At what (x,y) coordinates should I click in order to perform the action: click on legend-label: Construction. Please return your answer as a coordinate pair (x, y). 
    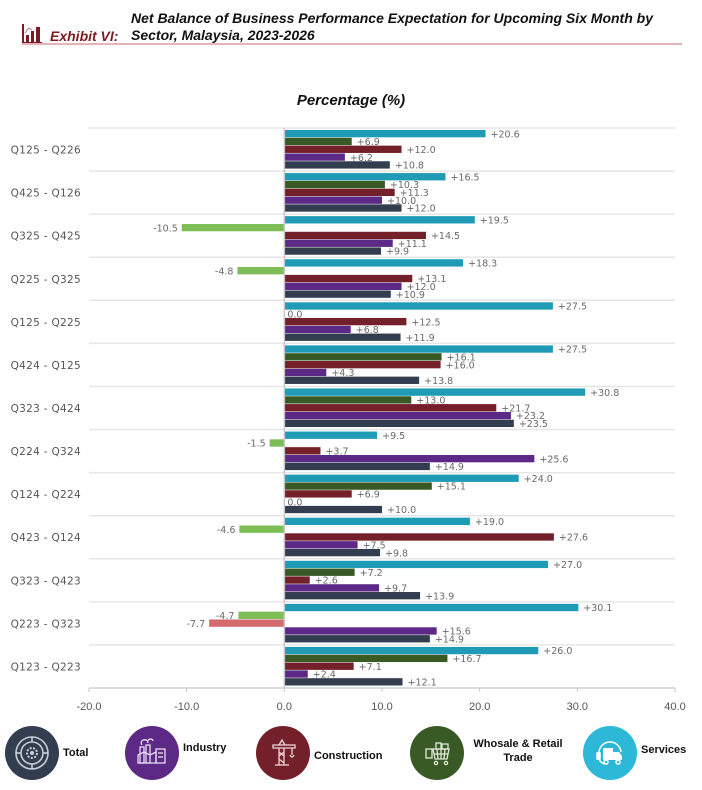
    Looking at the image, I should click on (348, 756).